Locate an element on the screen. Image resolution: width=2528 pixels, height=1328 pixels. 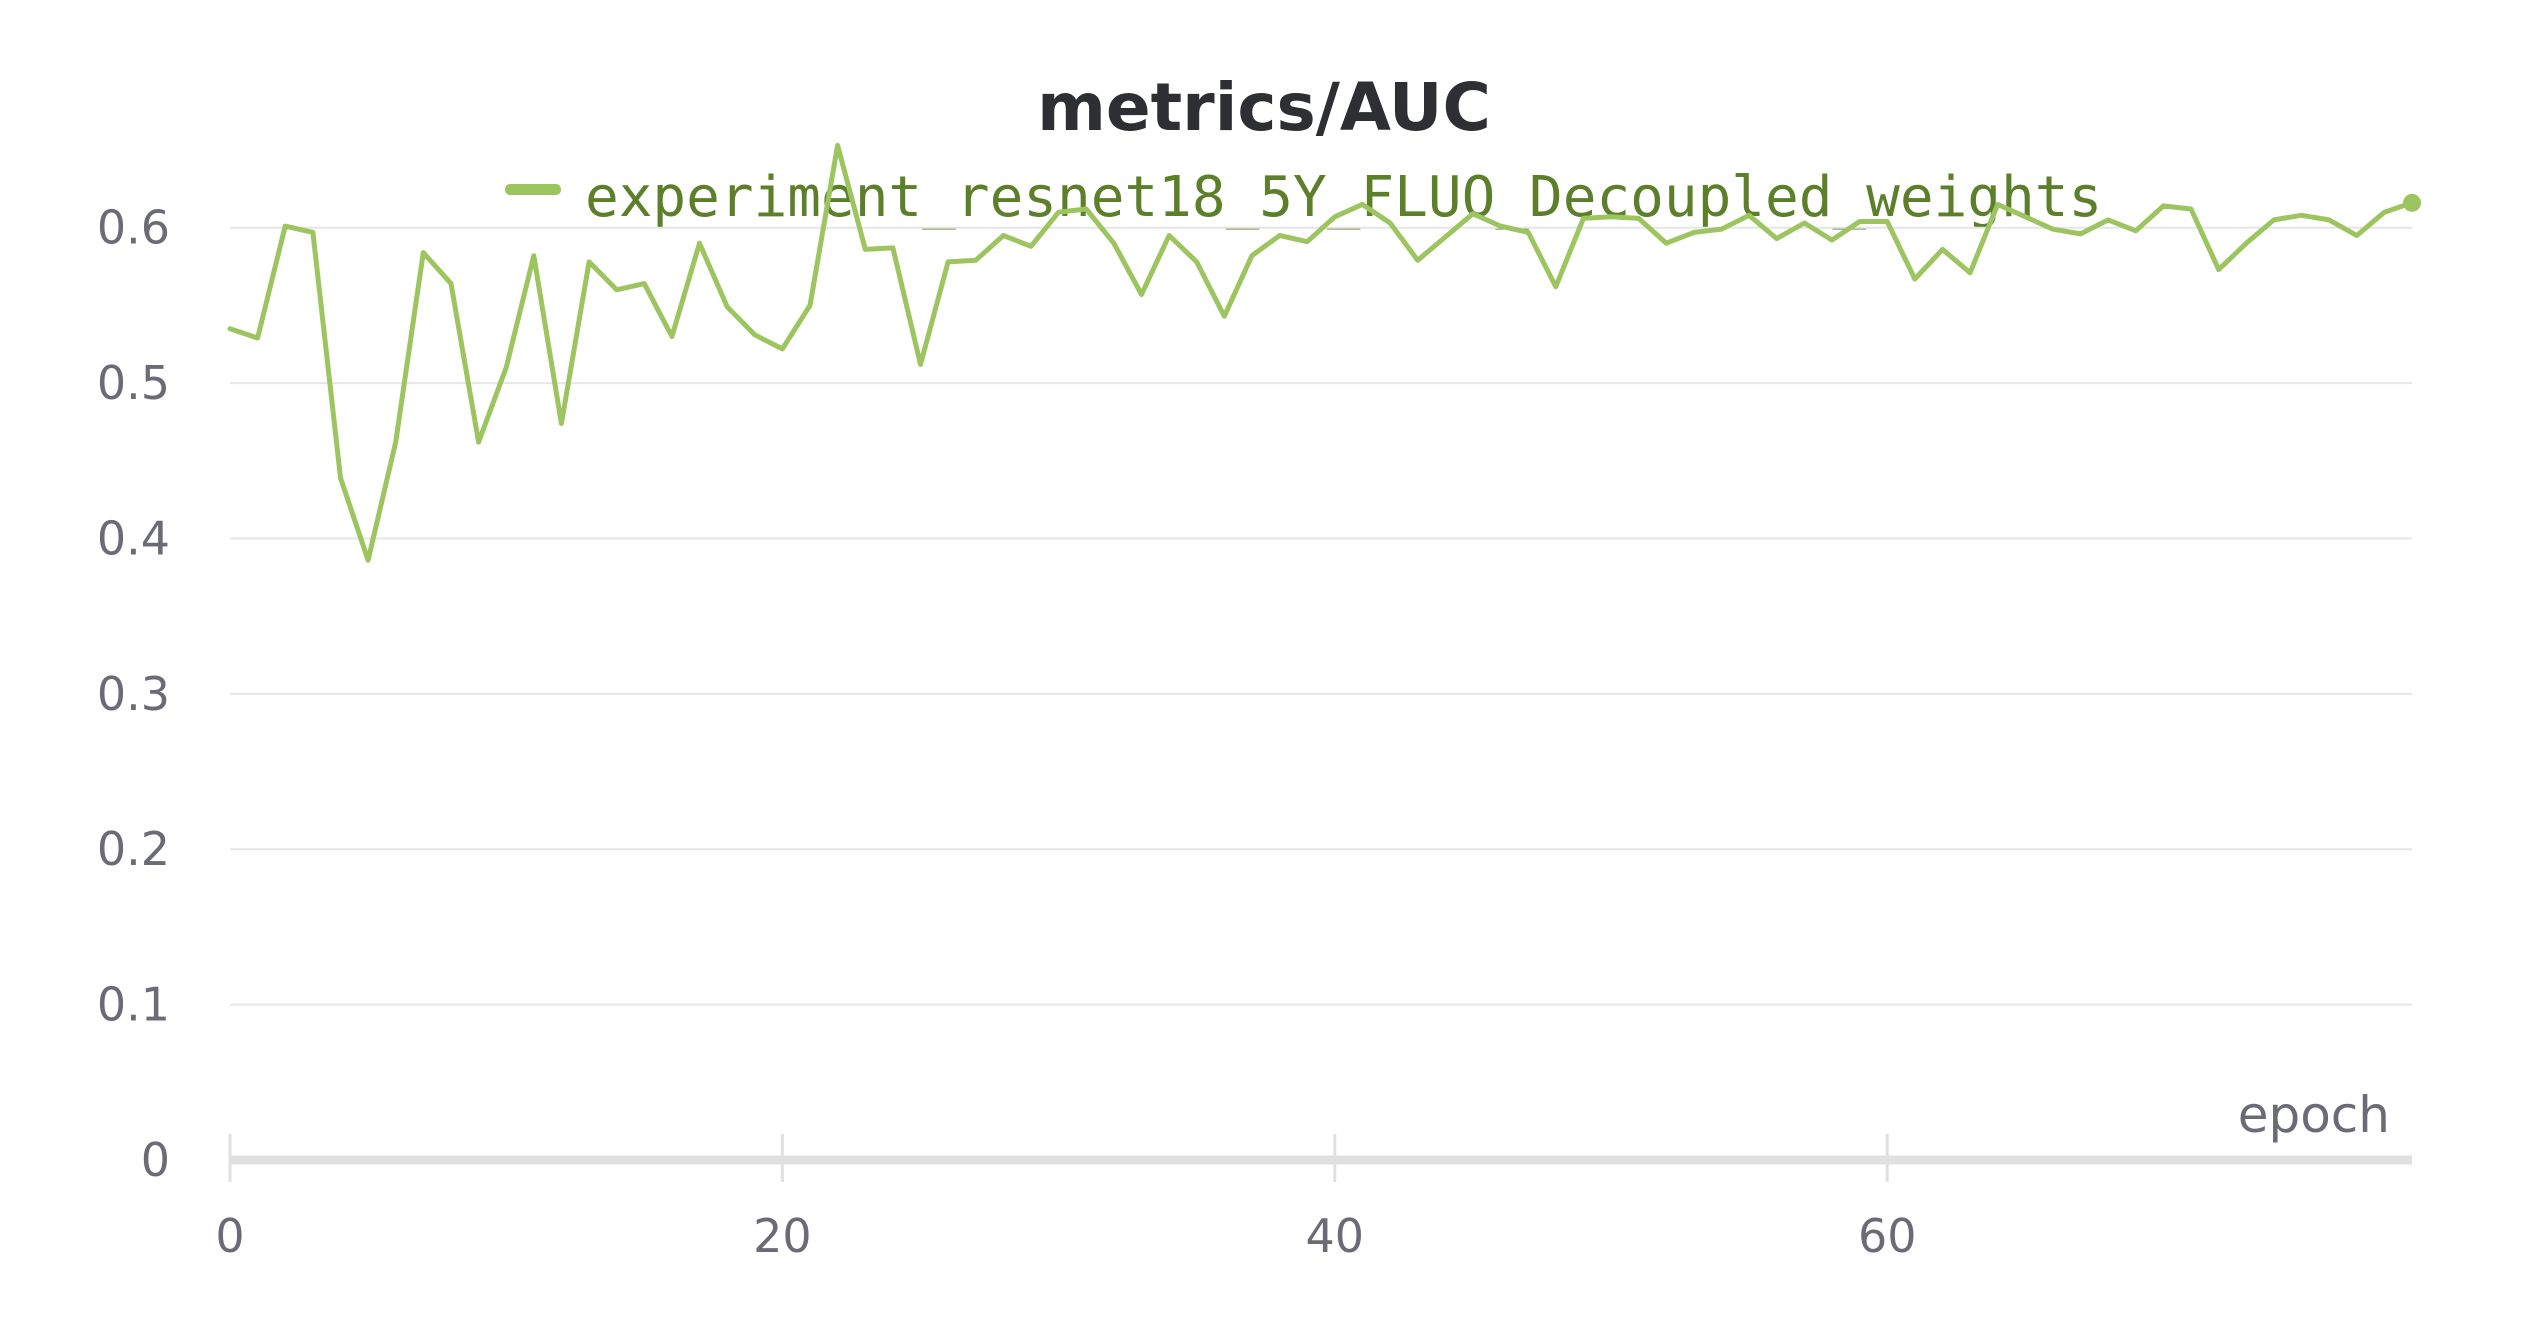
y-tick-label: 0.3 is located at coordinates (133, 694).